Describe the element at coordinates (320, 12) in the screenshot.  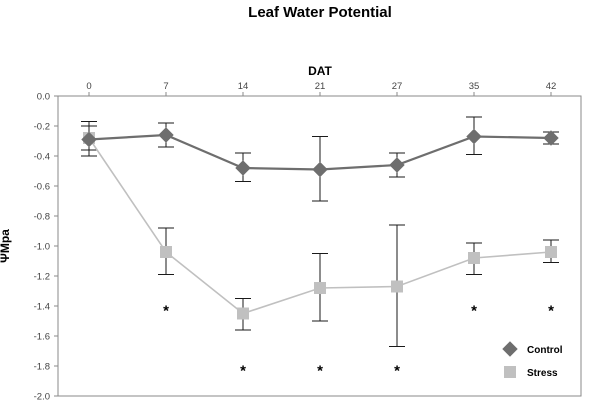
I see `chart-title: Leaf Water Potential` at that location.